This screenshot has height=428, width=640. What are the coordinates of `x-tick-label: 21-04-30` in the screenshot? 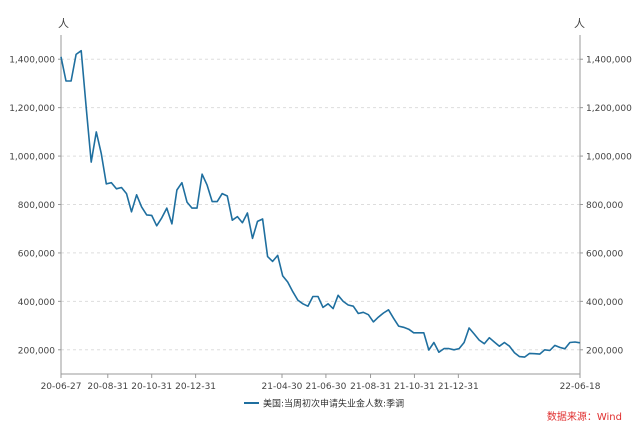 It's located at (282, 387).